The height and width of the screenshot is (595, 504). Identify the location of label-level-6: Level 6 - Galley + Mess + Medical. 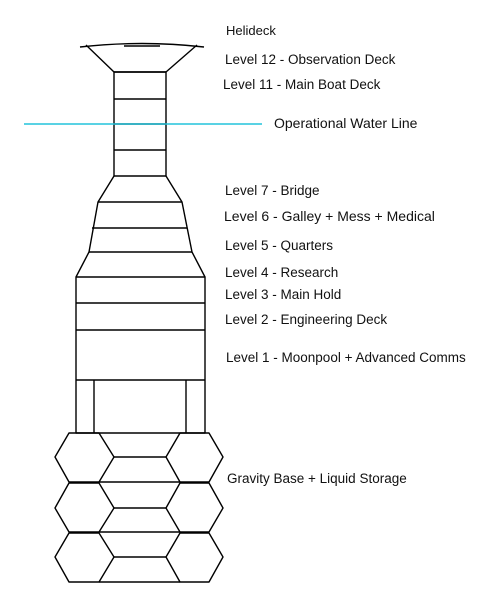
(329, 216).